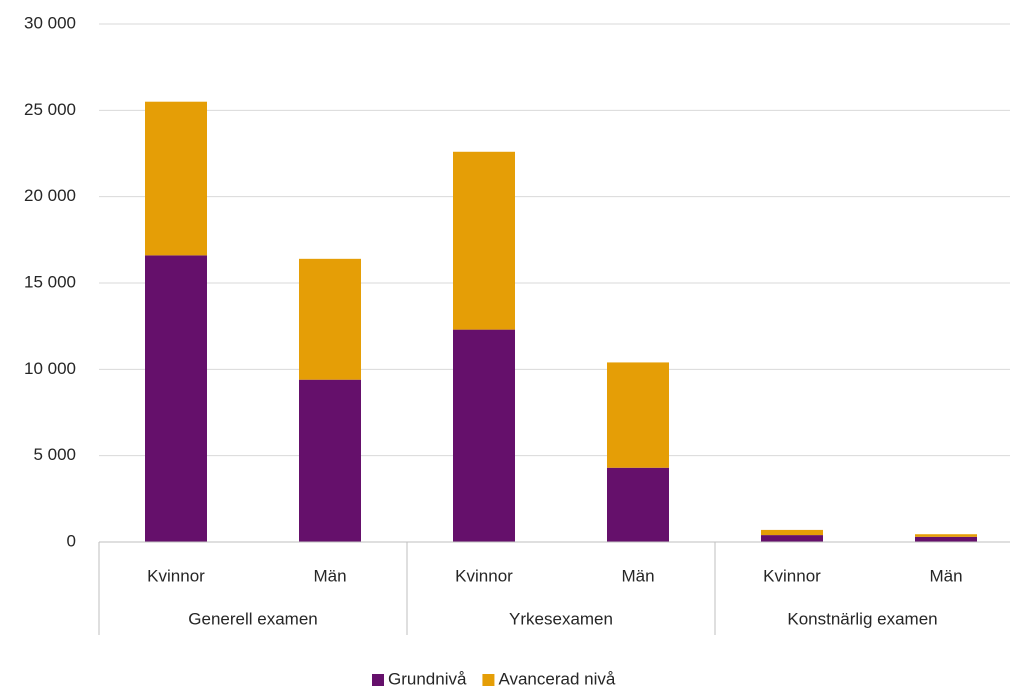 This screenshot has width=1015, height=689. What do you see at coordinates (71, 540) in the screenshot?
I see `y-tick-label: 0` at bounding box center [71, 540].